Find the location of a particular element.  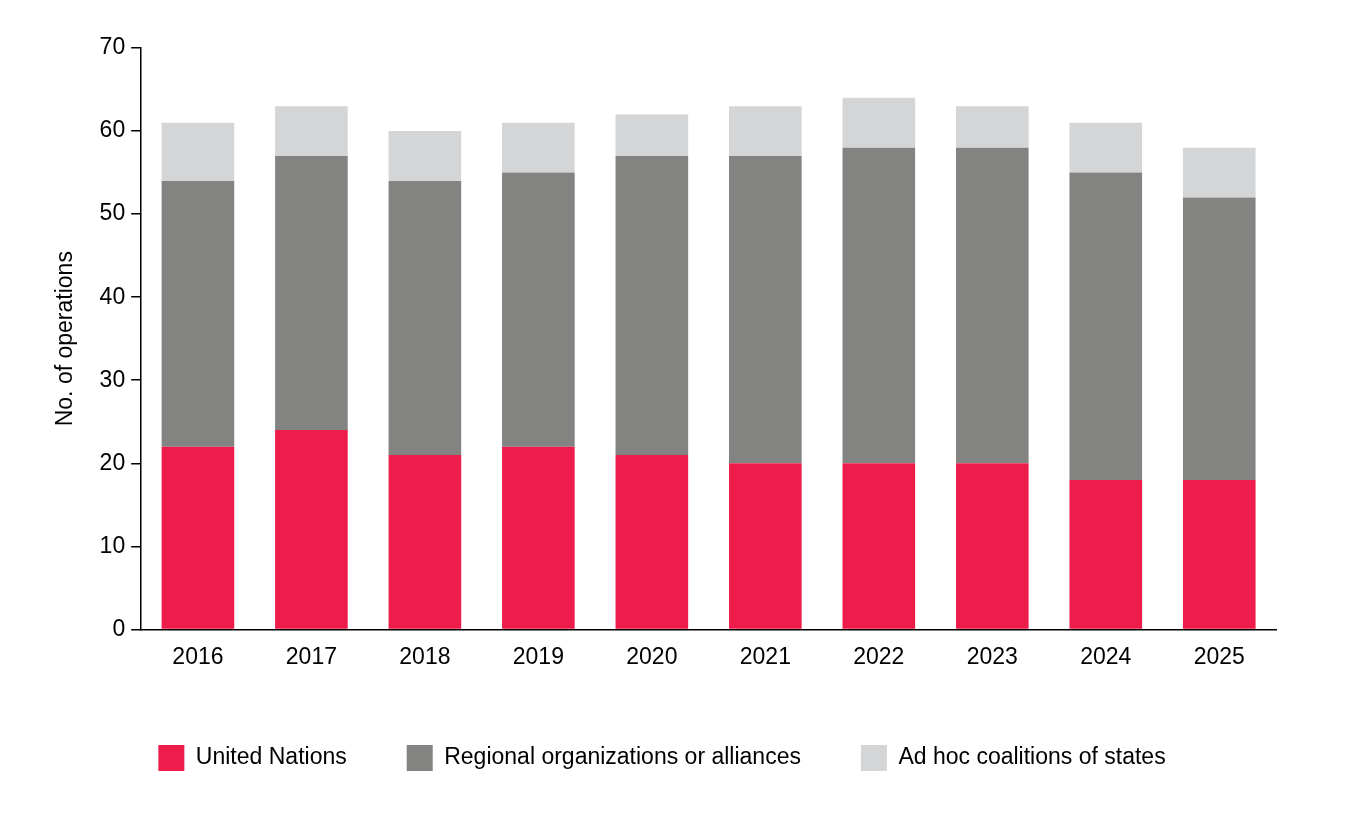

x-tick-label: 2023 is located at coordinates (992, 655).